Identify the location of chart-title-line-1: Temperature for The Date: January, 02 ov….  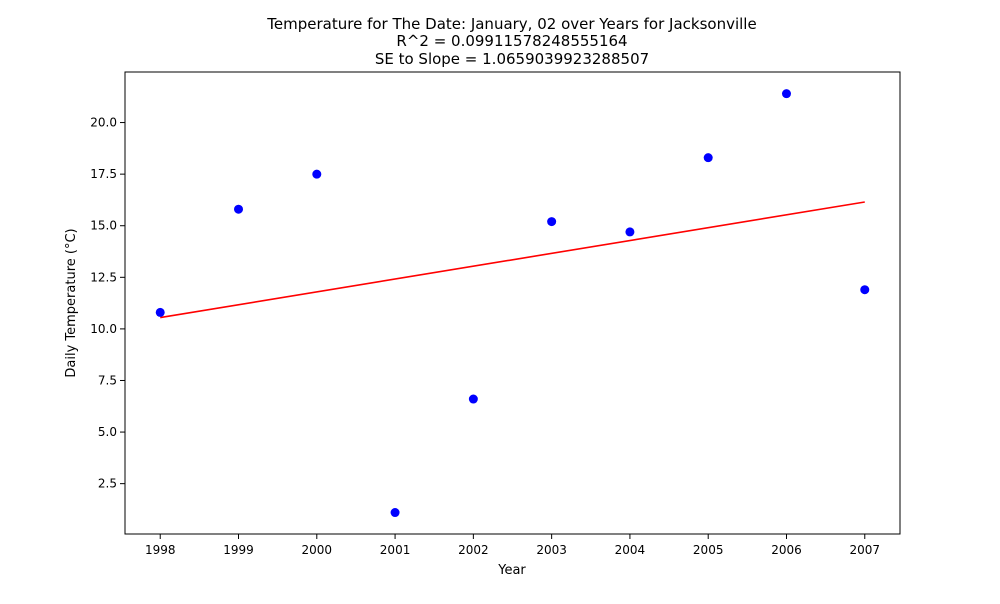
(511, 24).